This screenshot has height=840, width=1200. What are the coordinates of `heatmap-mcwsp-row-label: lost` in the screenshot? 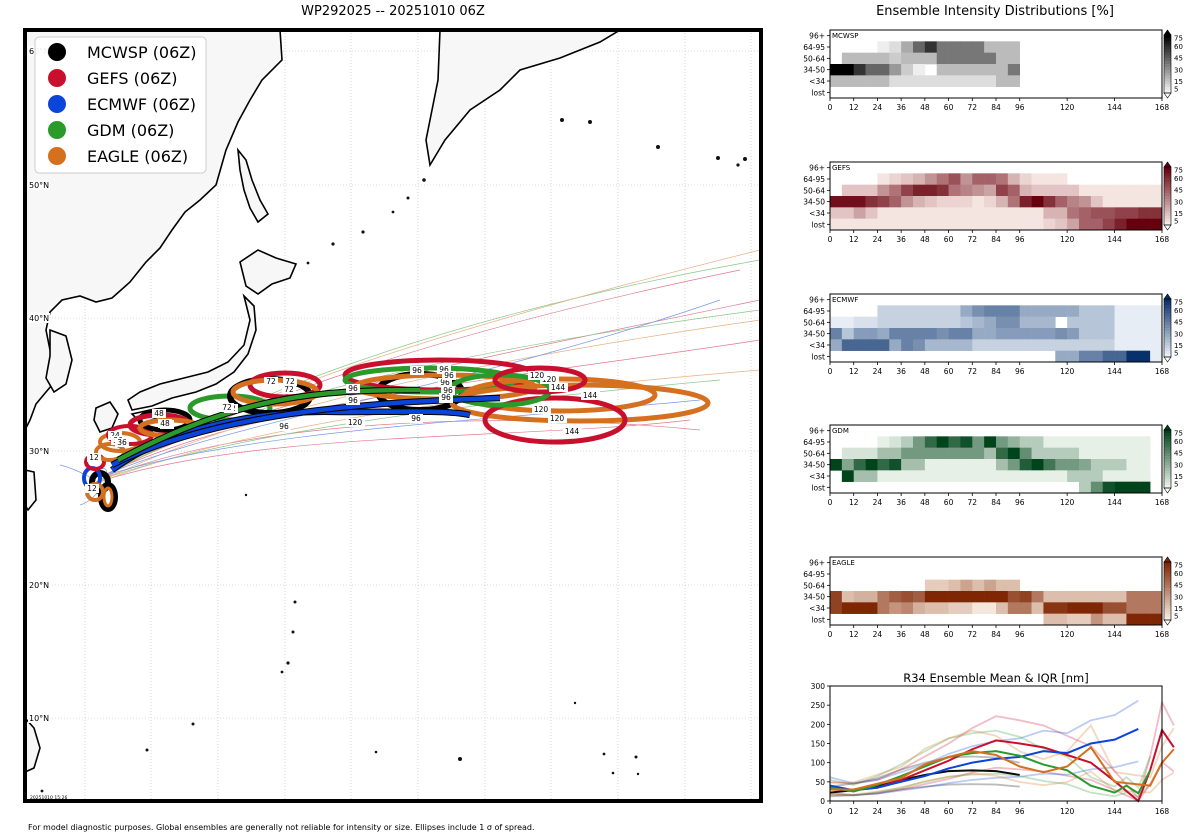 It's located at (818, 92).